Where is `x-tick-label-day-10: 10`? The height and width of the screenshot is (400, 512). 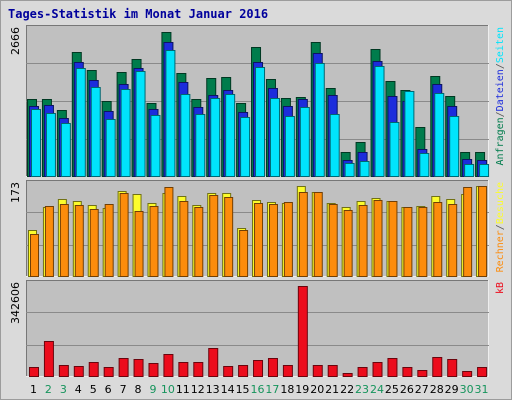 x-tick-label-day-10: 10 is located at coordinates (168, 389).